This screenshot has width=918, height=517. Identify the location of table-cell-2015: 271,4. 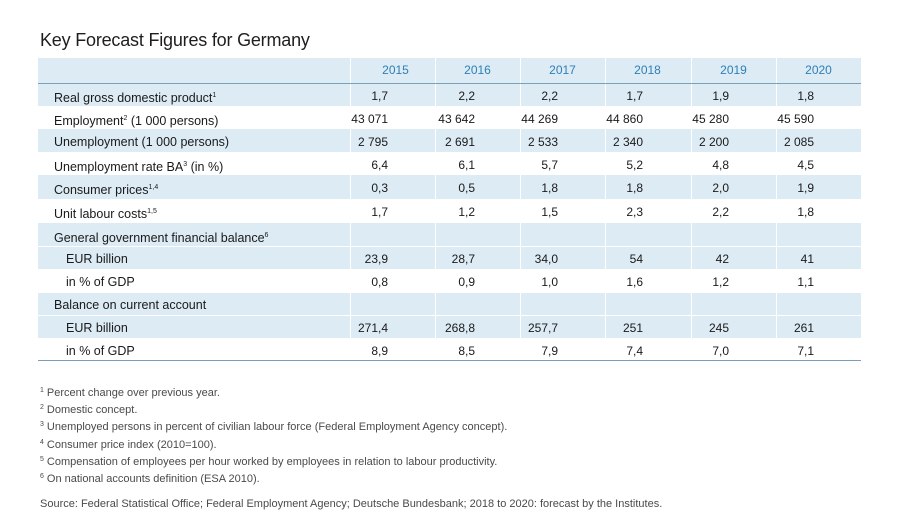
(372, 327).